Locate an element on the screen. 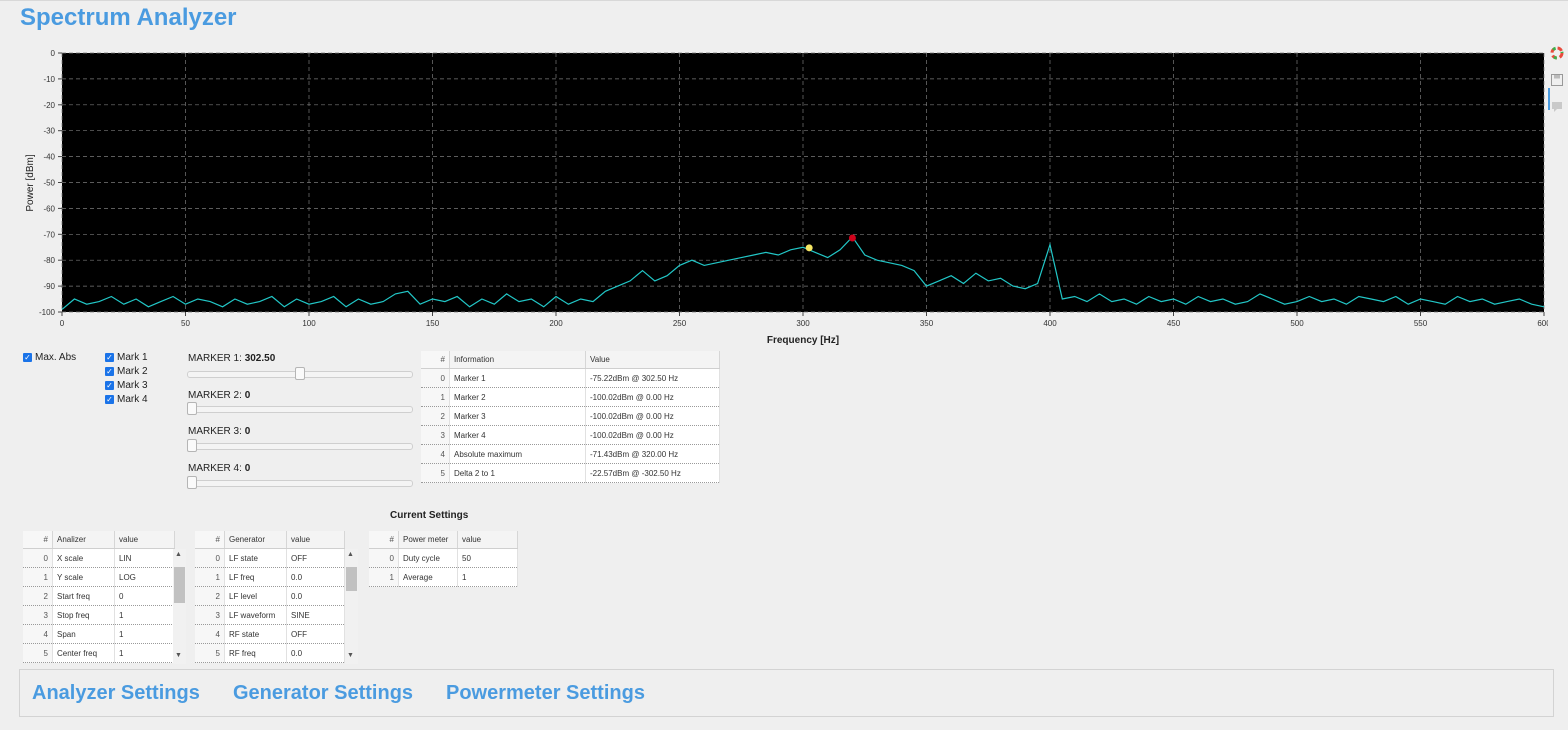 The image size is (1568, 730). table-row: 1 Marker 2 -100.02dBm @ 0.00 Hz is located at coordinates (570, 397).